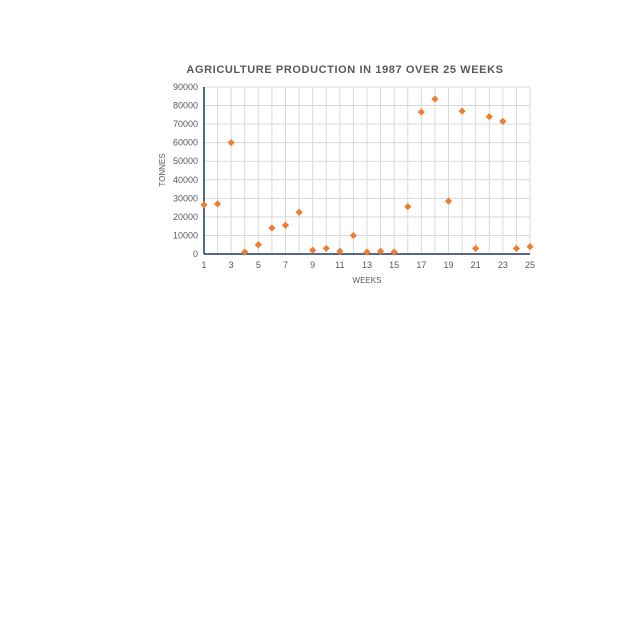 Image resolution: width=640 pixels, height=640 pixels. What do you see at coordinates (195, 254) in the screenshot?
I see `y-tick-label: 0` at bounding box center [195, 254].